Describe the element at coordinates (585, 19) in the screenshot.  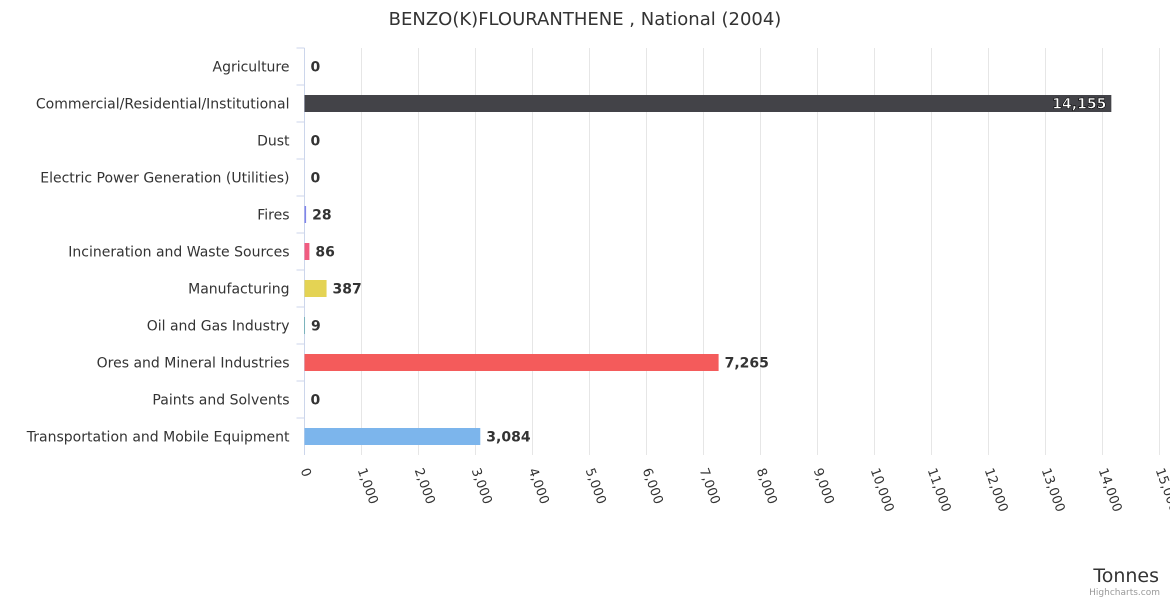
I see `chart-title: BENZO(K)FLOURANTHENE , National (2004)` at that location.